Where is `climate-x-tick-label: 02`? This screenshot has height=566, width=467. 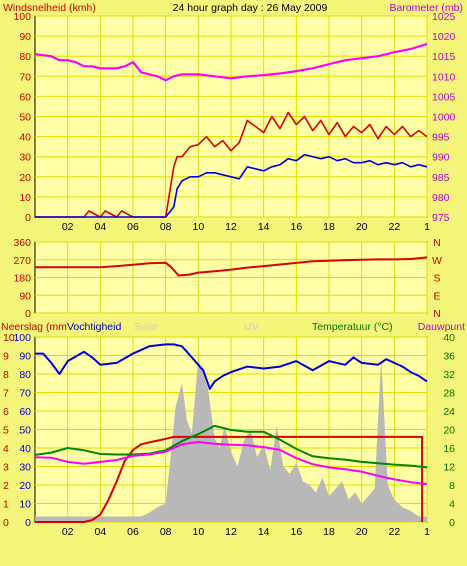
climate-x-tick-label: 02 is located at coordinates (68, 532).